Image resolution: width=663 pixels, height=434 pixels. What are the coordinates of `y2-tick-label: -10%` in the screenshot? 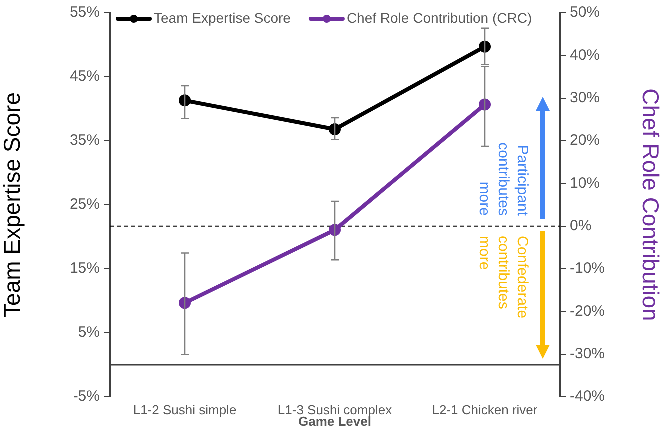 It's located at (588, 269).